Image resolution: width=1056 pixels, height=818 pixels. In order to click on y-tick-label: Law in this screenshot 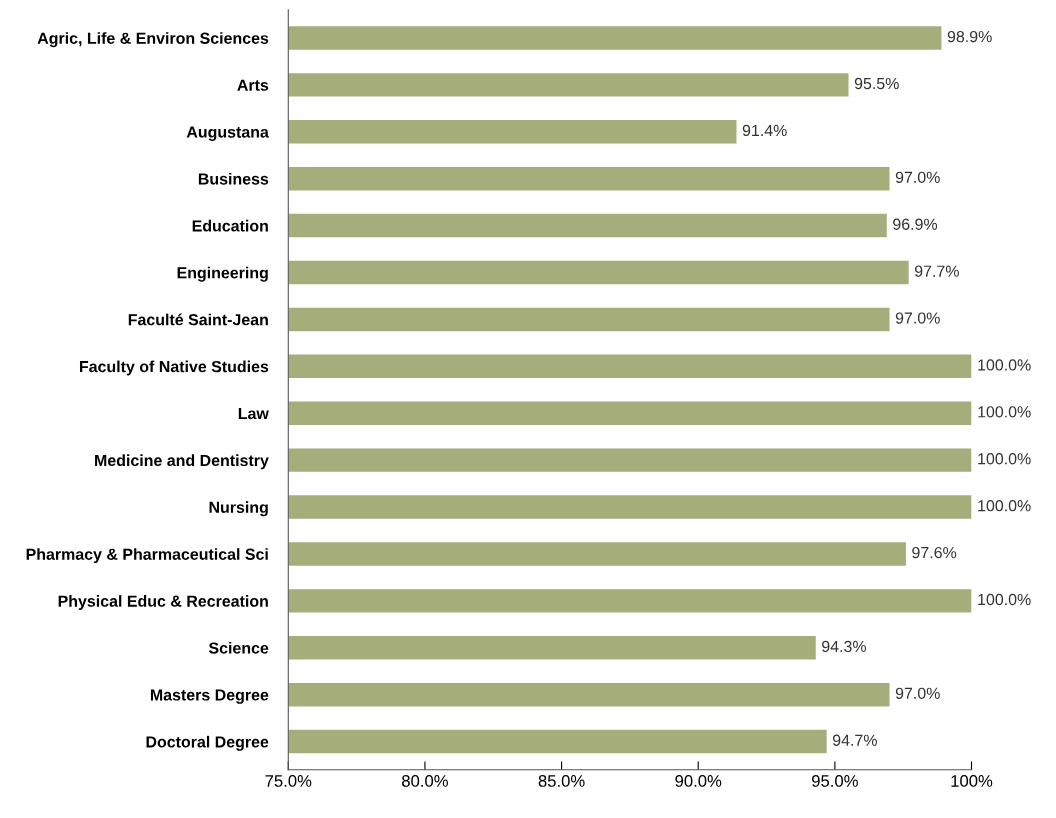, I will do `click(253, 414)`.